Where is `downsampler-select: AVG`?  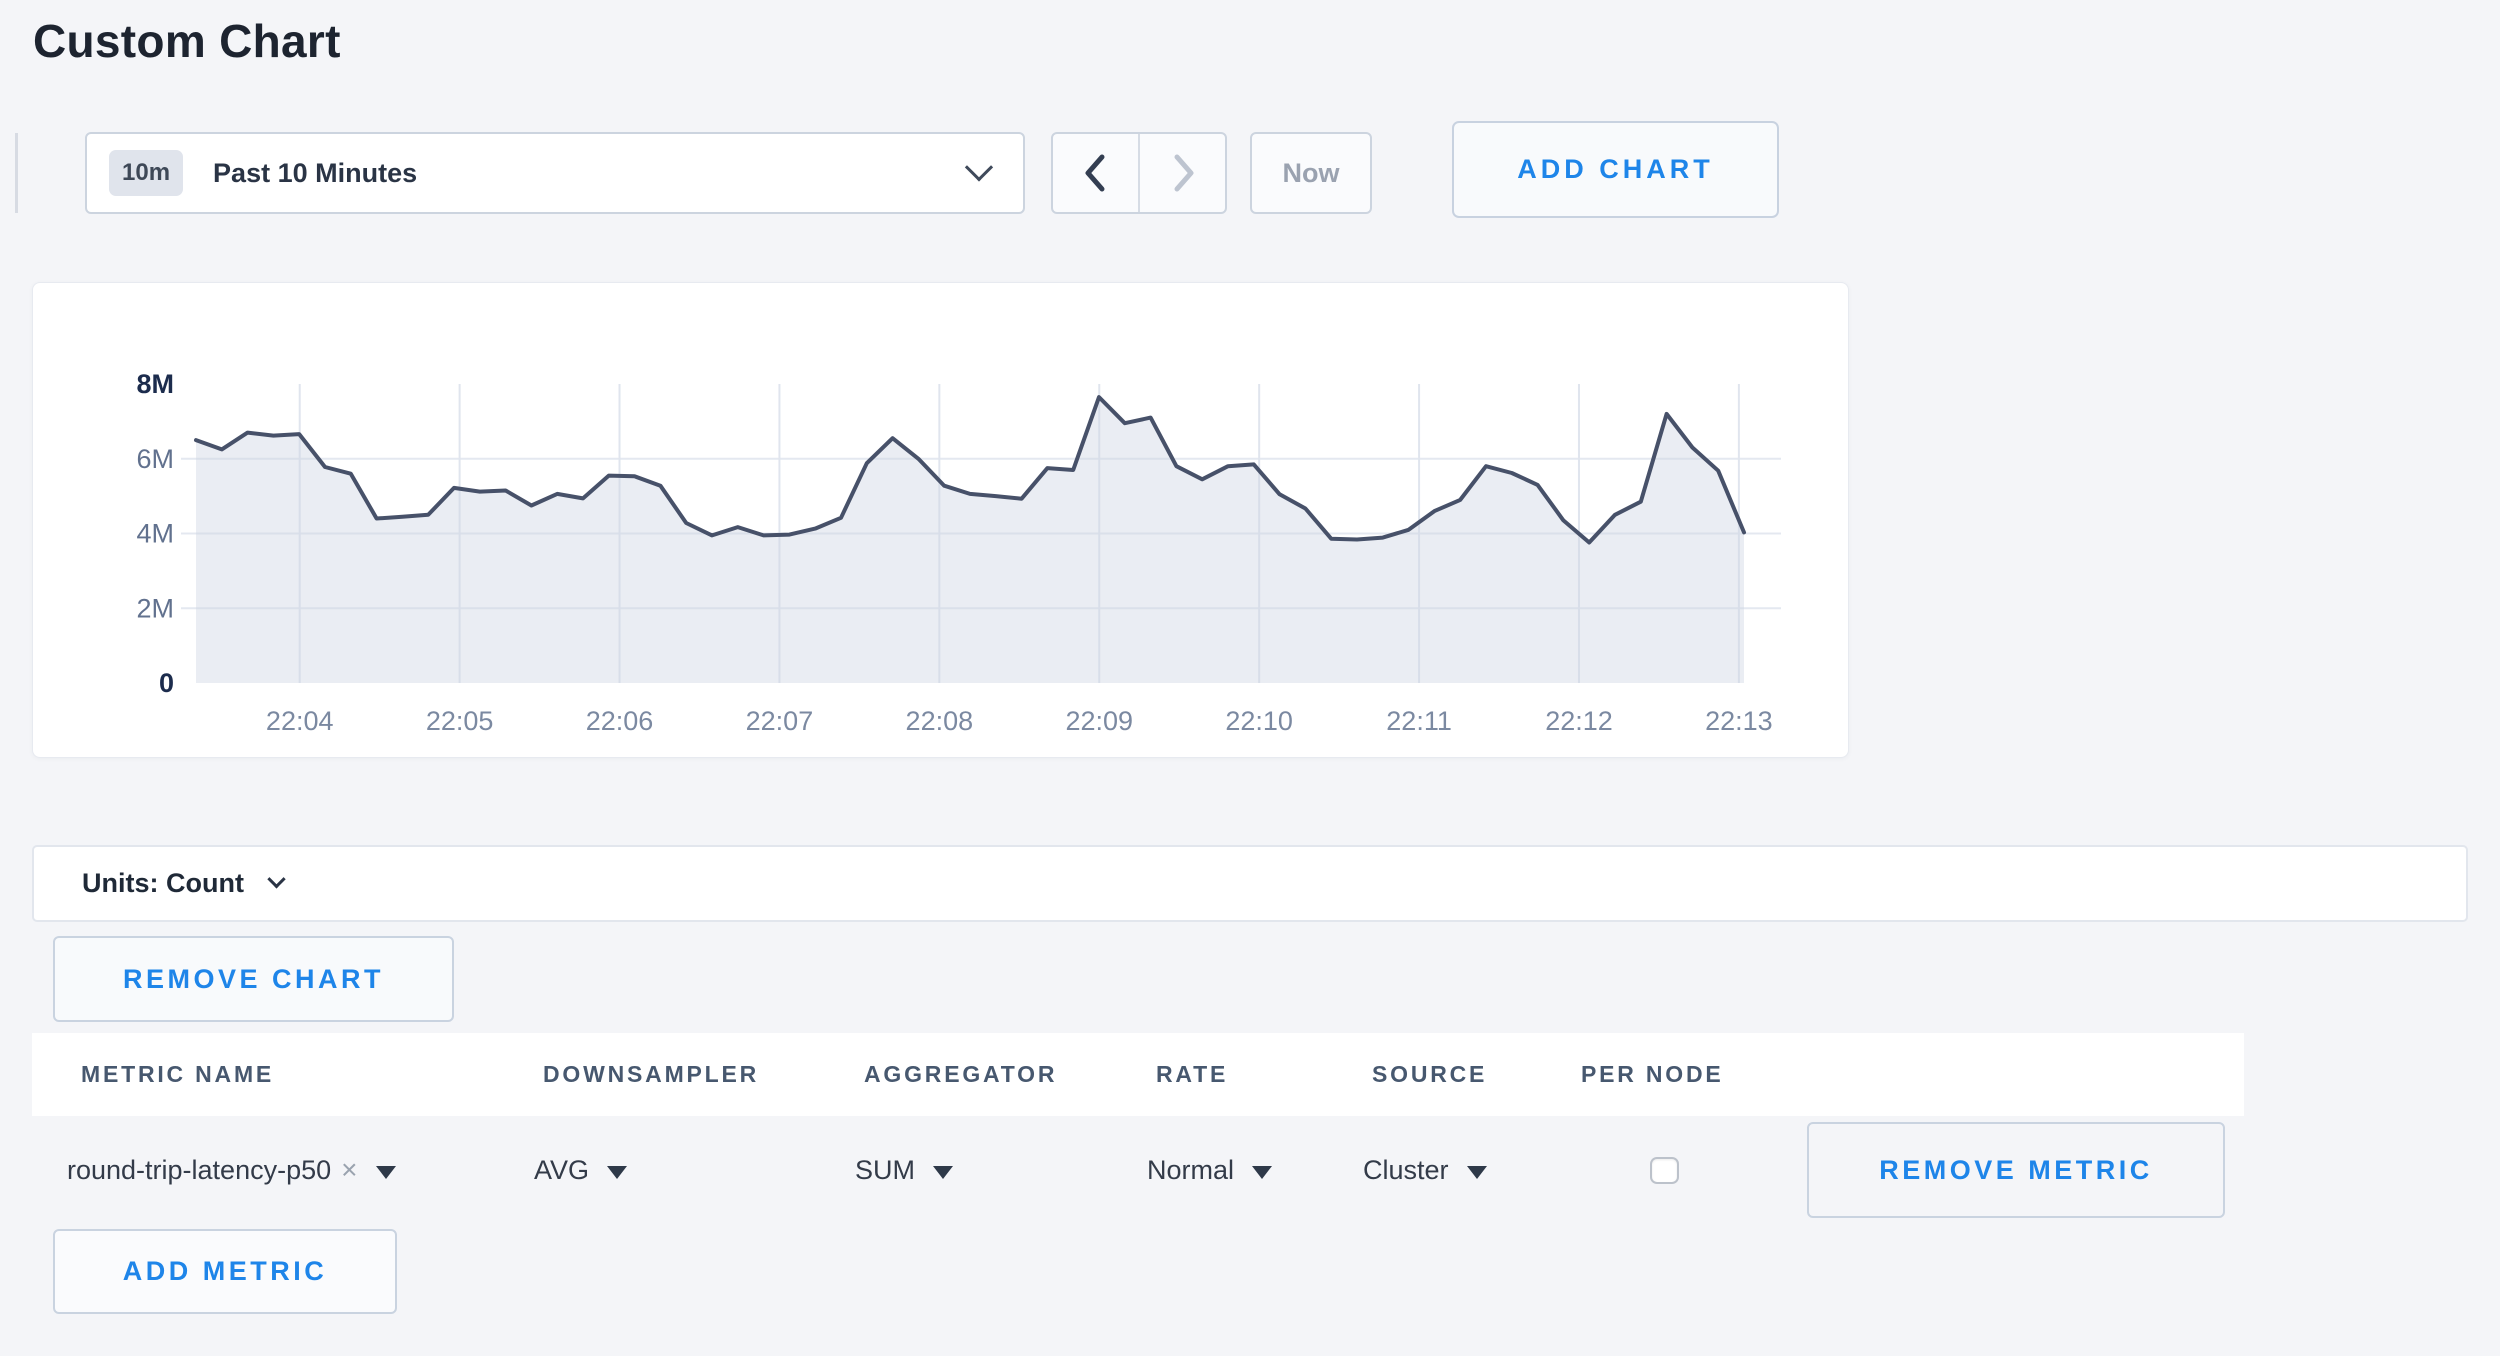 downsampler-select: AVG is located at coordinates (692, 1170).